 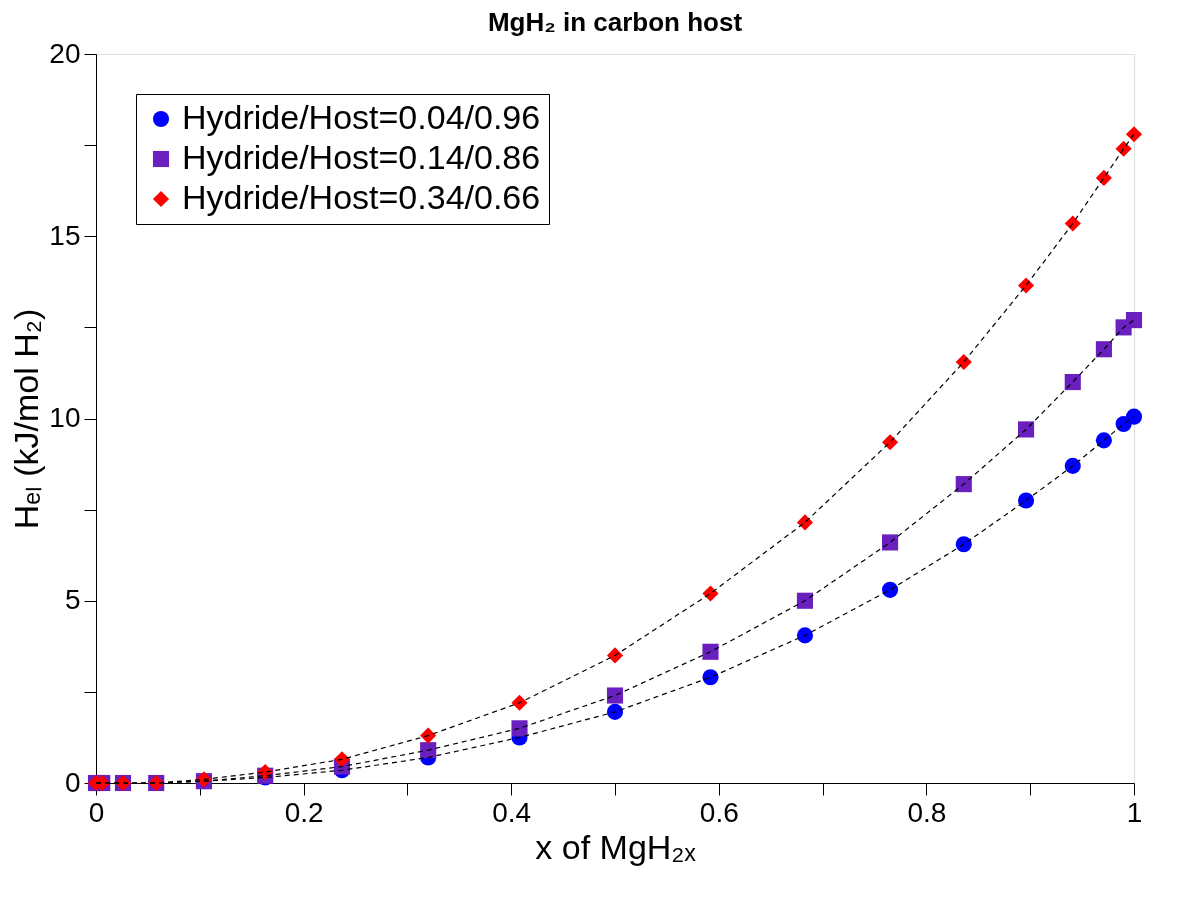 I want to click on x-tick-label: 0, so click(x=96, y=812).